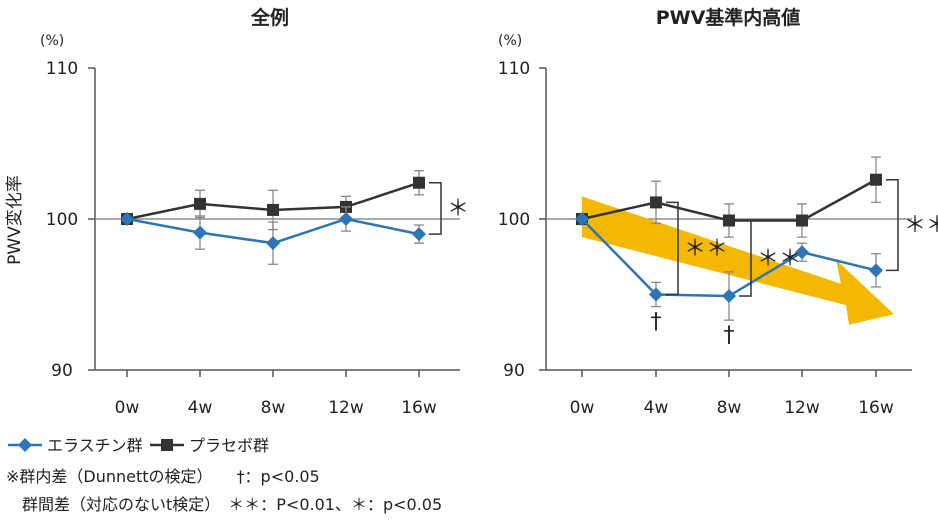 This screenshot has width=938, height=521. What do you see at coordinates (232, 504) in the screenshot?
I see `note-between-group: 群間差（対応のないt検定） ＊＊：P<0.01、＊：p<0.05` at bounding box center [232, 504].